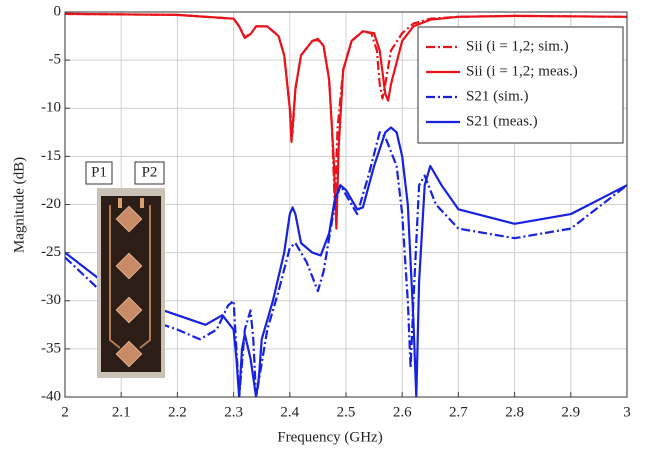 Image resolution: width=660 pixels, height=453 pixels. I want to click on legend-label: Sii (i = 1,2; sim.), so click(517, 46).